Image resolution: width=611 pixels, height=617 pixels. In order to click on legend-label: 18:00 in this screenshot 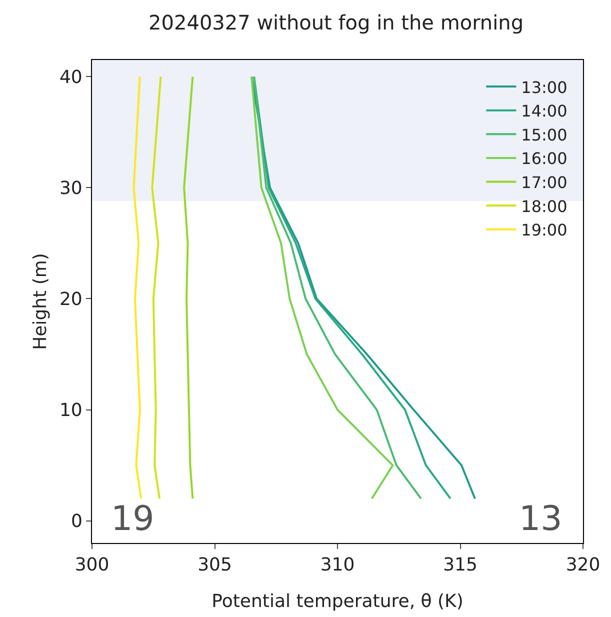, I will do `click(544, 206)`.